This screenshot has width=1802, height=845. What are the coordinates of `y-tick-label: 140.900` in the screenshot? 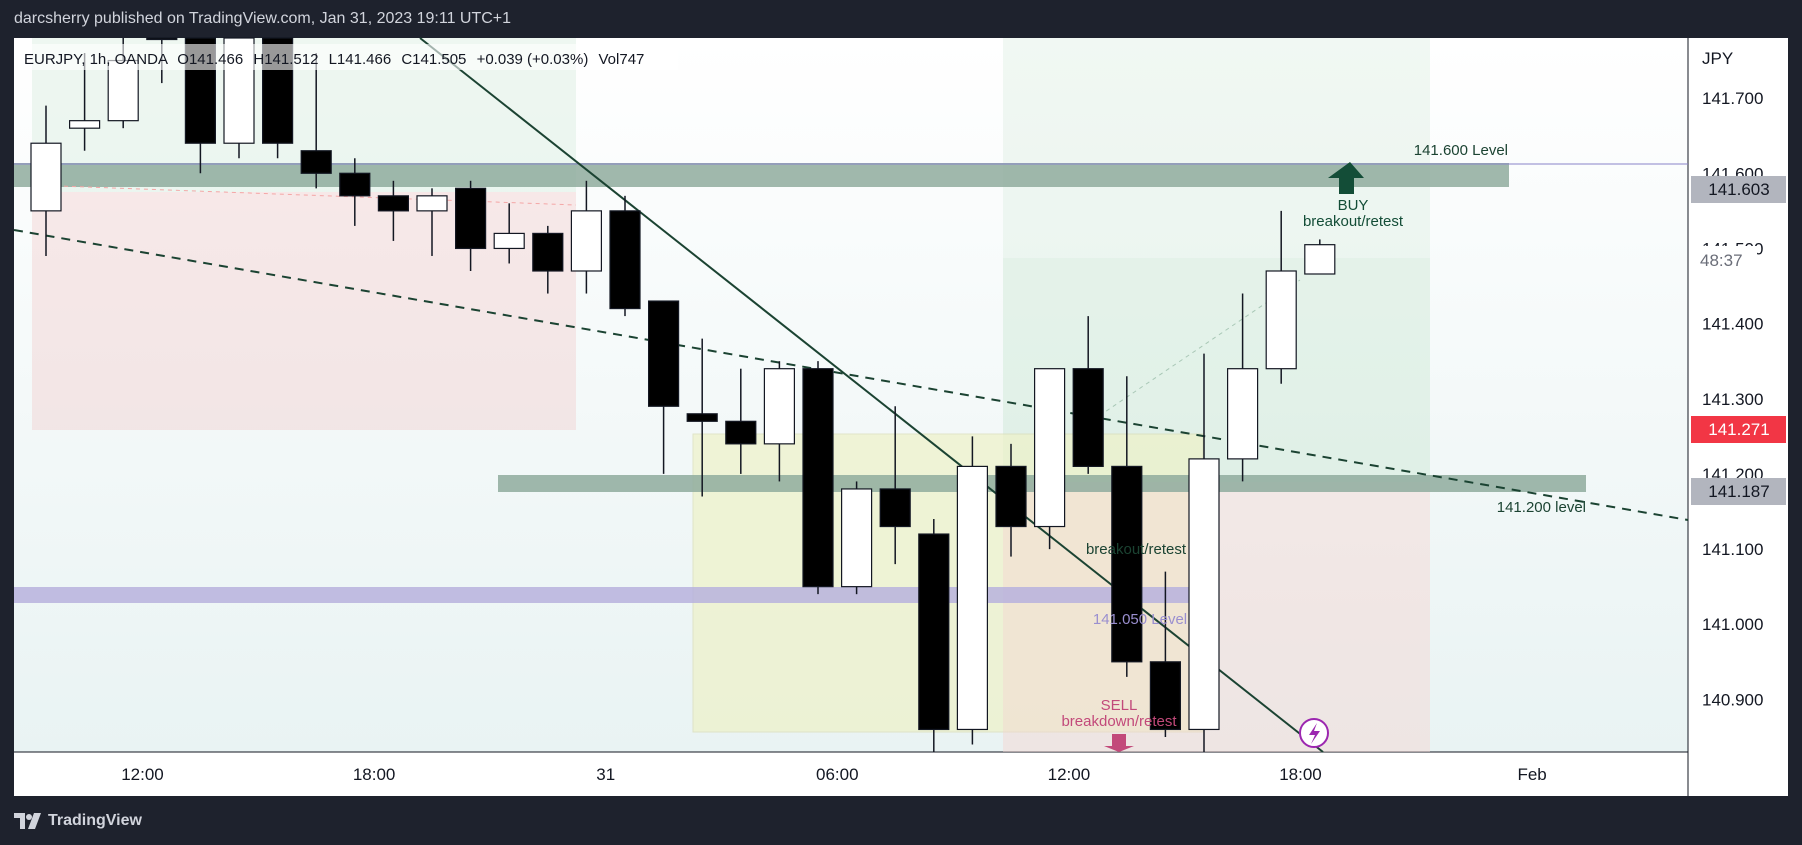 It's located at (1732, 699).